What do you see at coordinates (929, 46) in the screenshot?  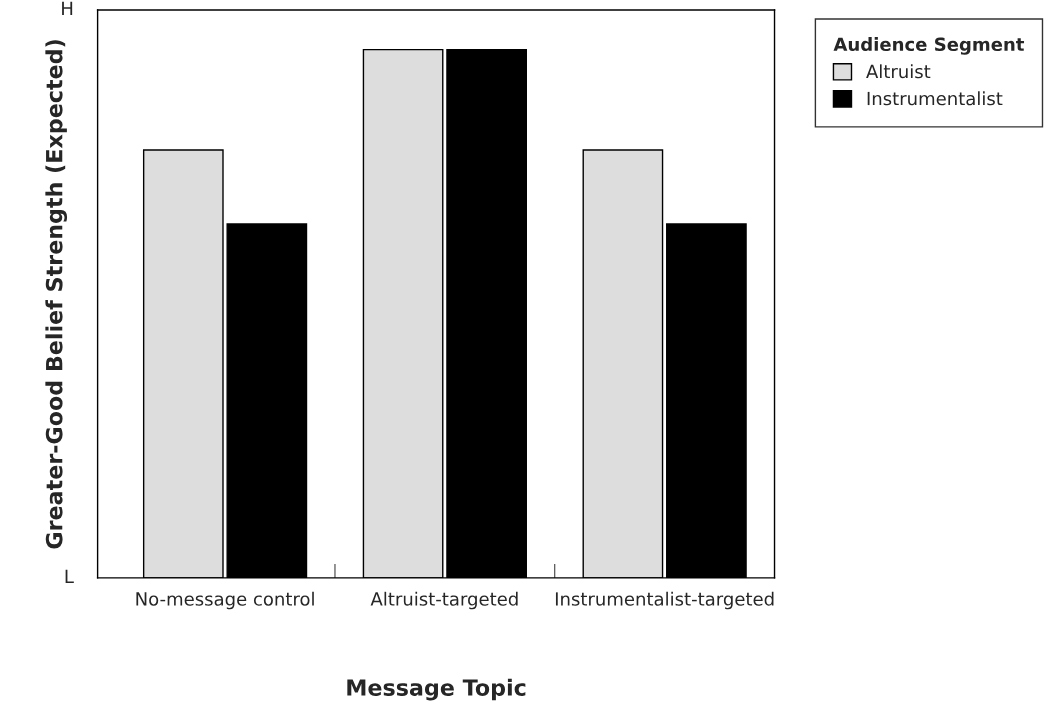 I see `legend-title: Audience Segment` at bounding box center [929, 46].